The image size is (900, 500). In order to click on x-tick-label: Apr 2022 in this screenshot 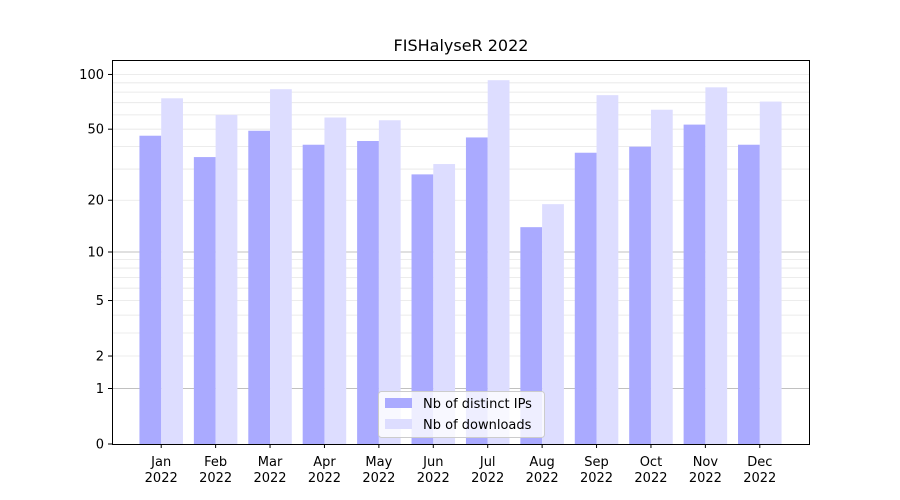, I will do `click(324, 470)`.